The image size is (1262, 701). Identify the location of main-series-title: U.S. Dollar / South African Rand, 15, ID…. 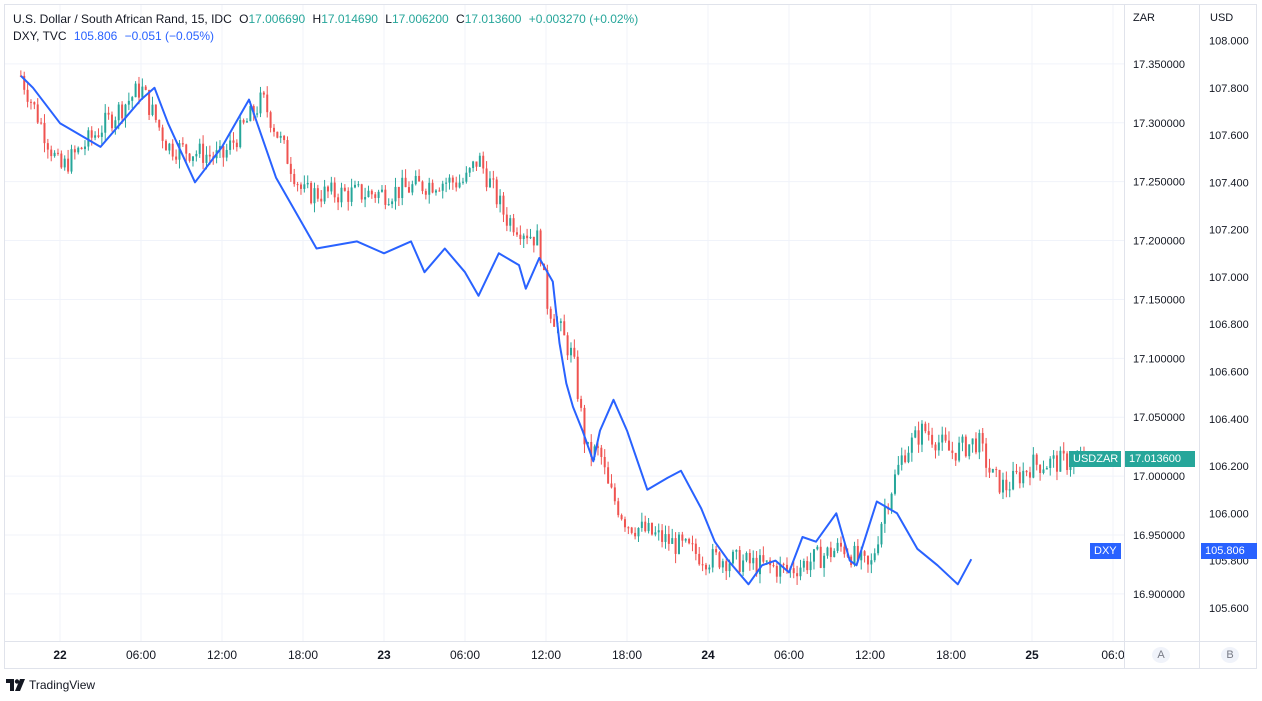
(122, 19).